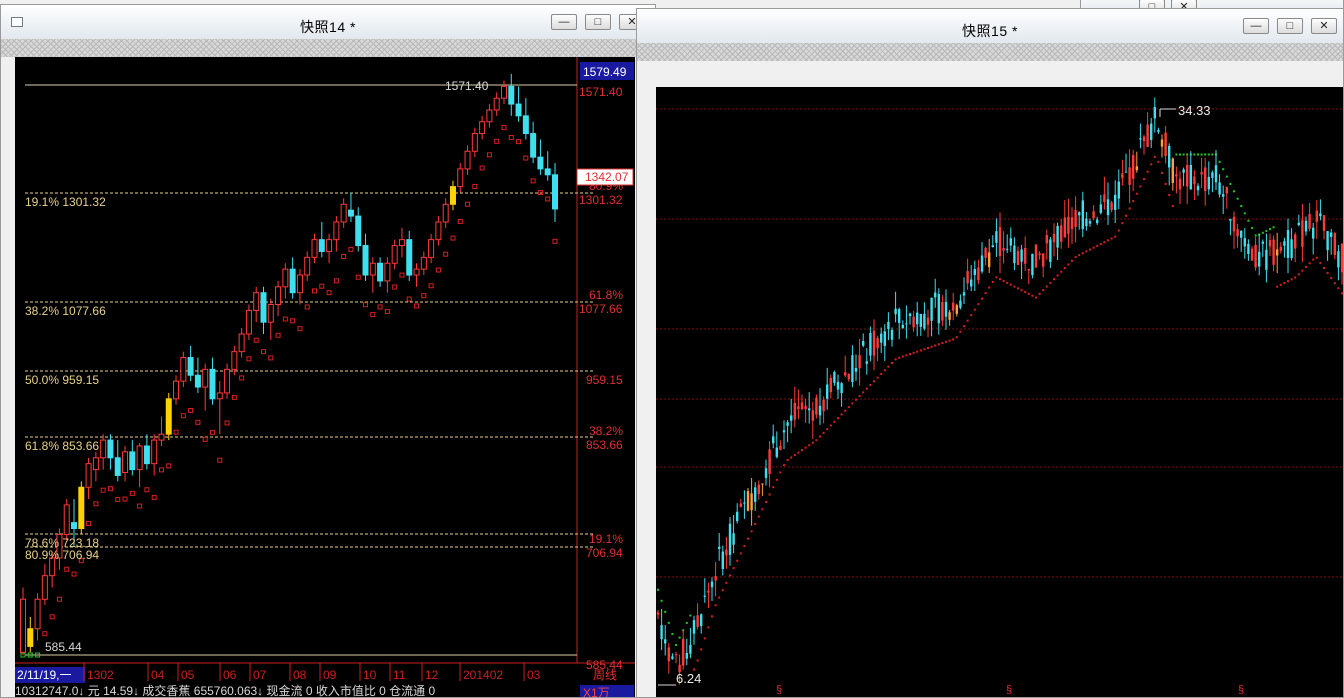 The image size is (1344, 698). Describe the element at coordinates (483, 675) in the screenshot. I see `x-tick-label: 201402` at that location.